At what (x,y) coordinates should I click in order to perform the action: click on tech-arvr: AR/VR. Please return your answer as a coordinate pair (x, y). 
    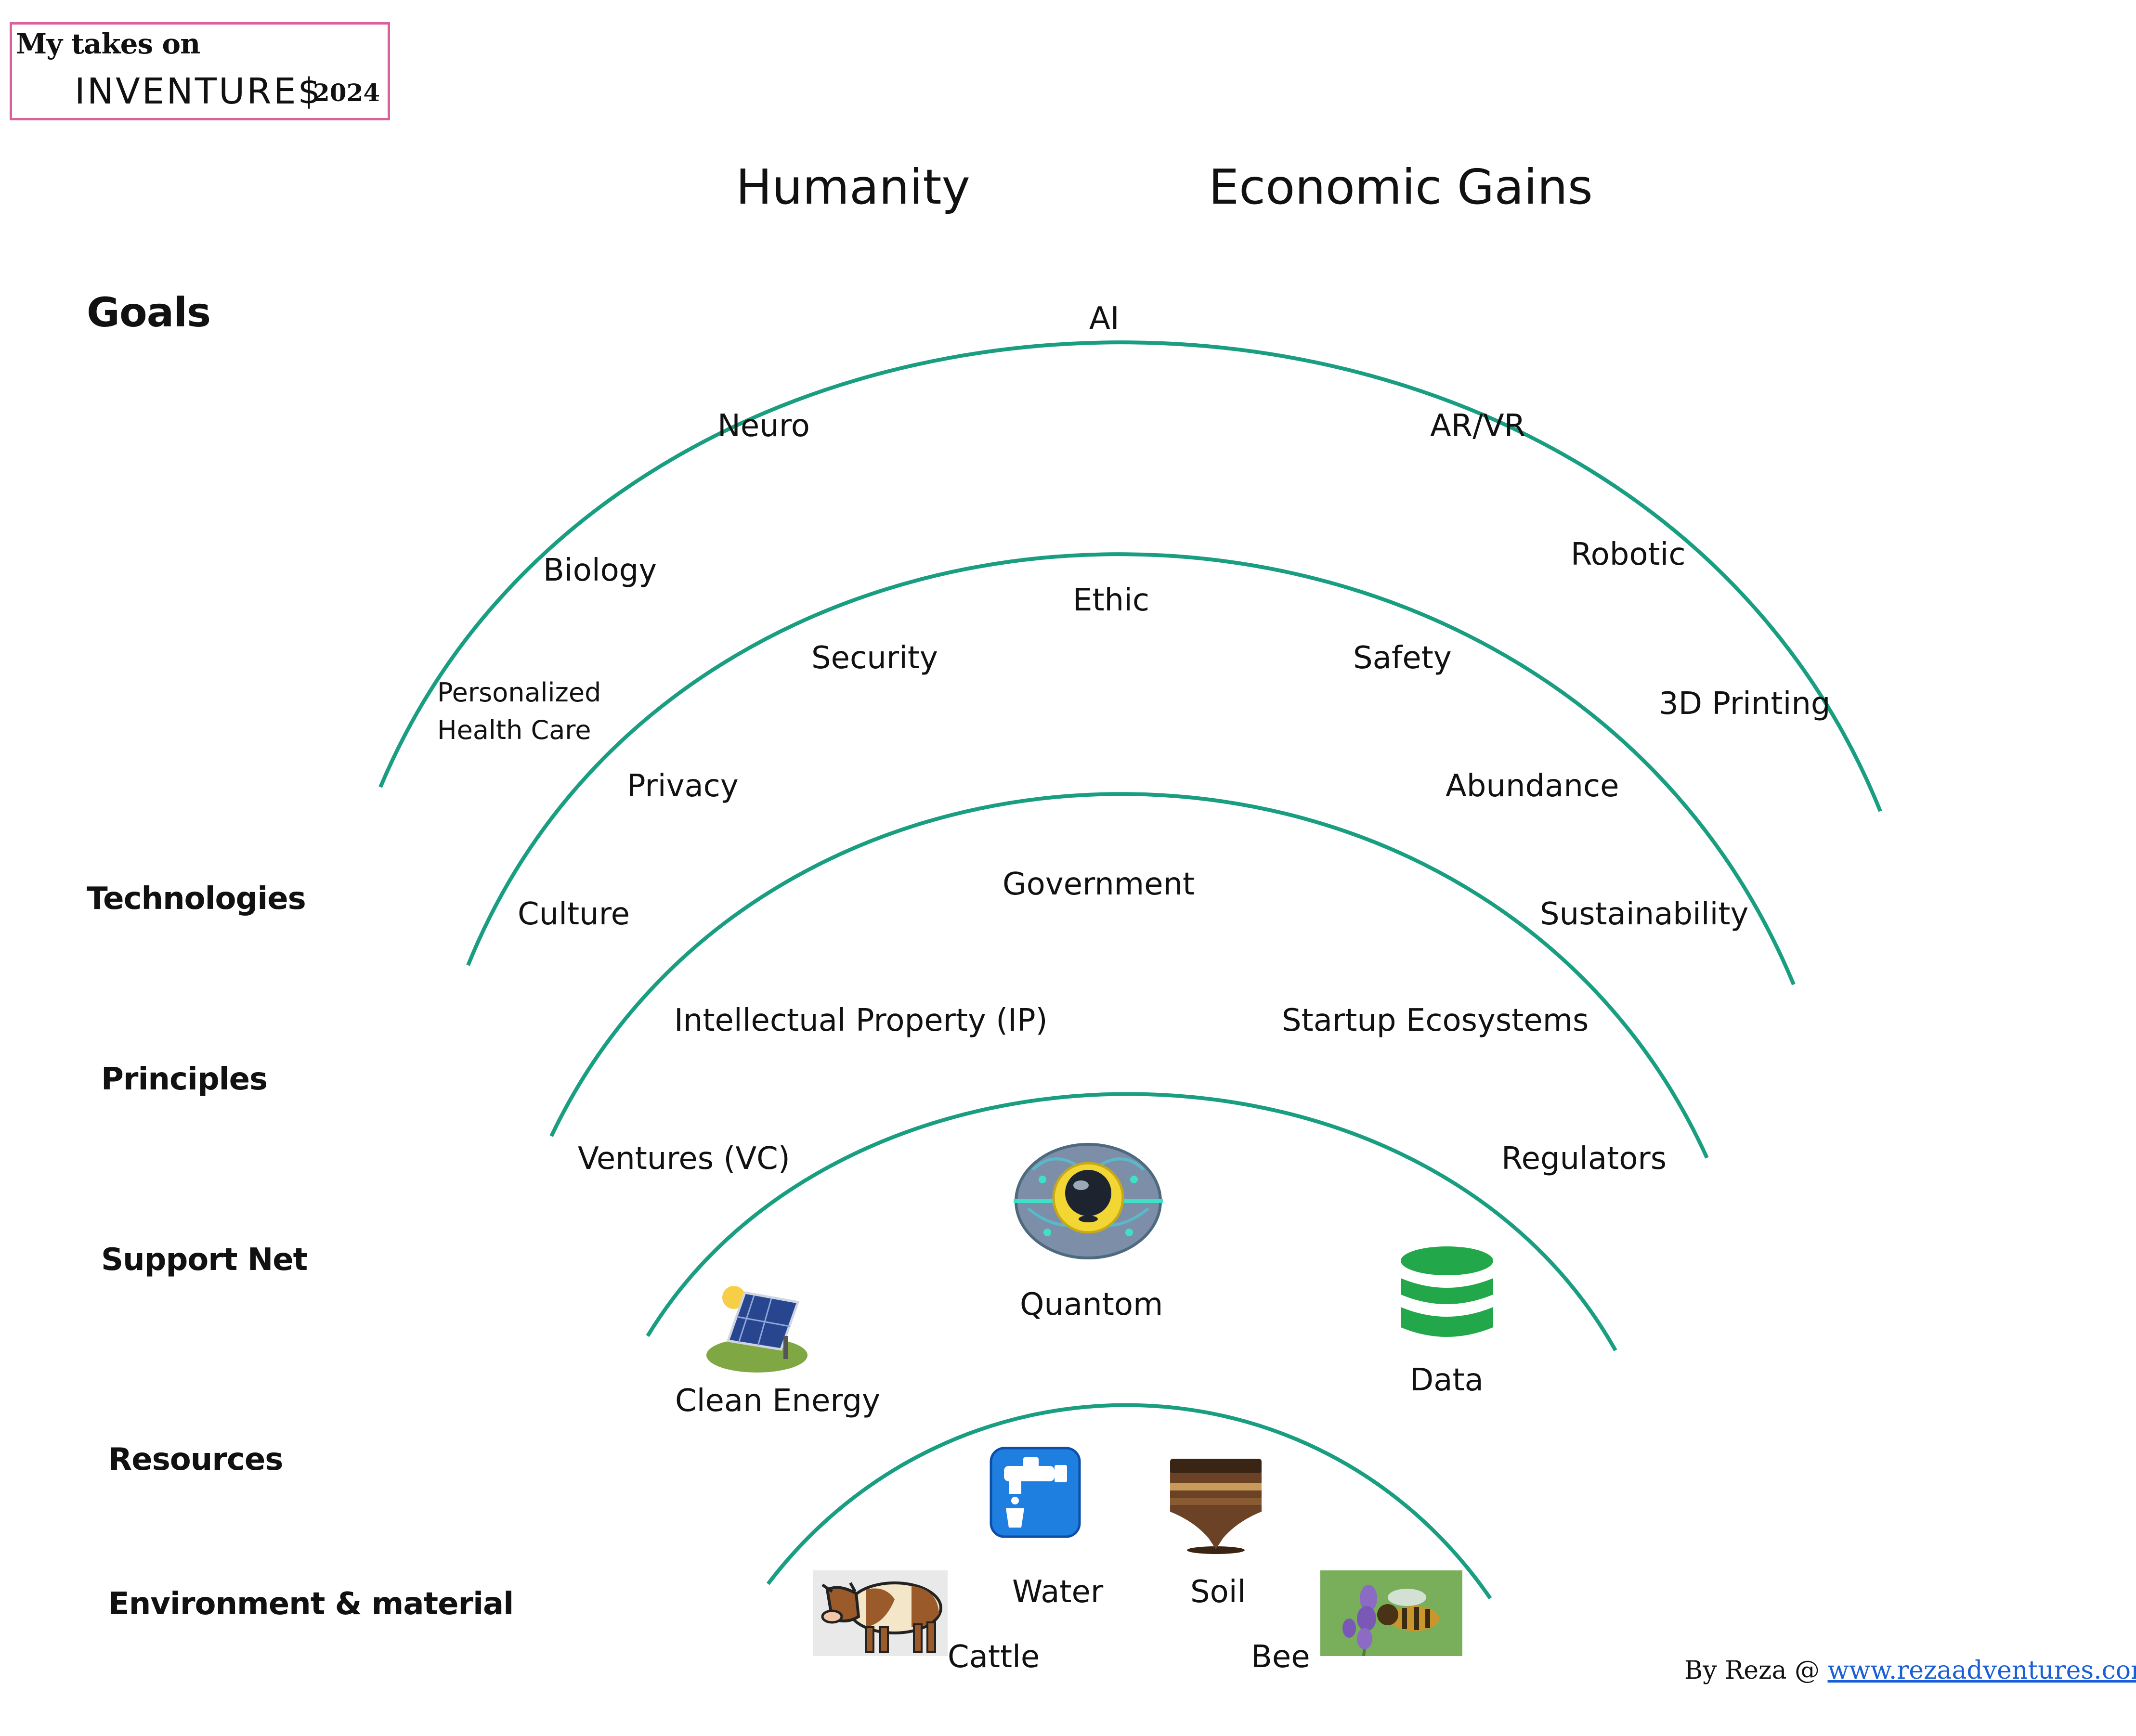
    Looking at the image, I should click on (1478, 426).